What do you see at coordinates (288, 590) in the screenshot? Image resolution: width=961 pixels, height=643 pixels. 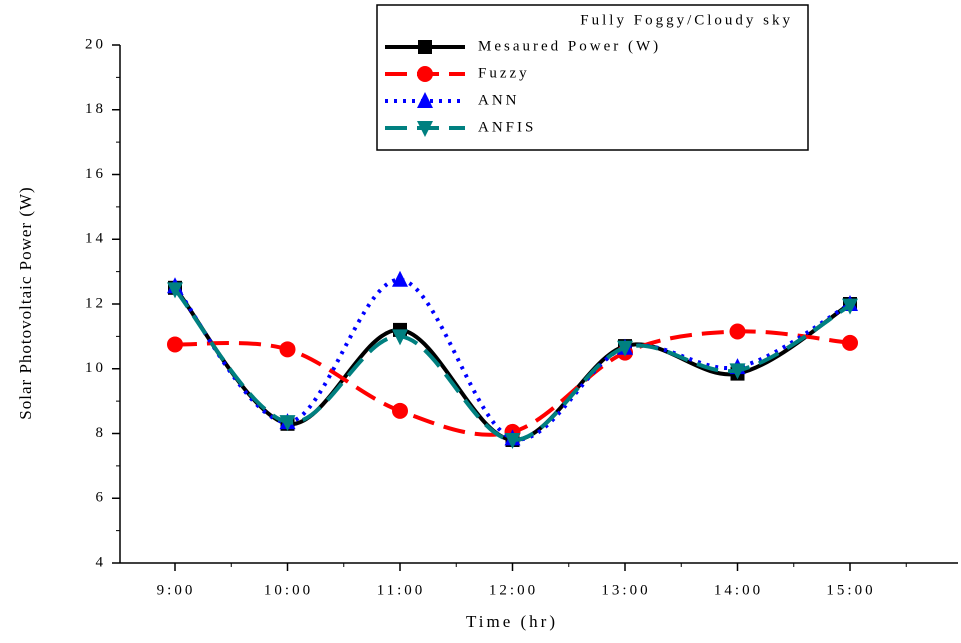 I see `x-tick-label: 10:00` at bounding box center [288, 590].